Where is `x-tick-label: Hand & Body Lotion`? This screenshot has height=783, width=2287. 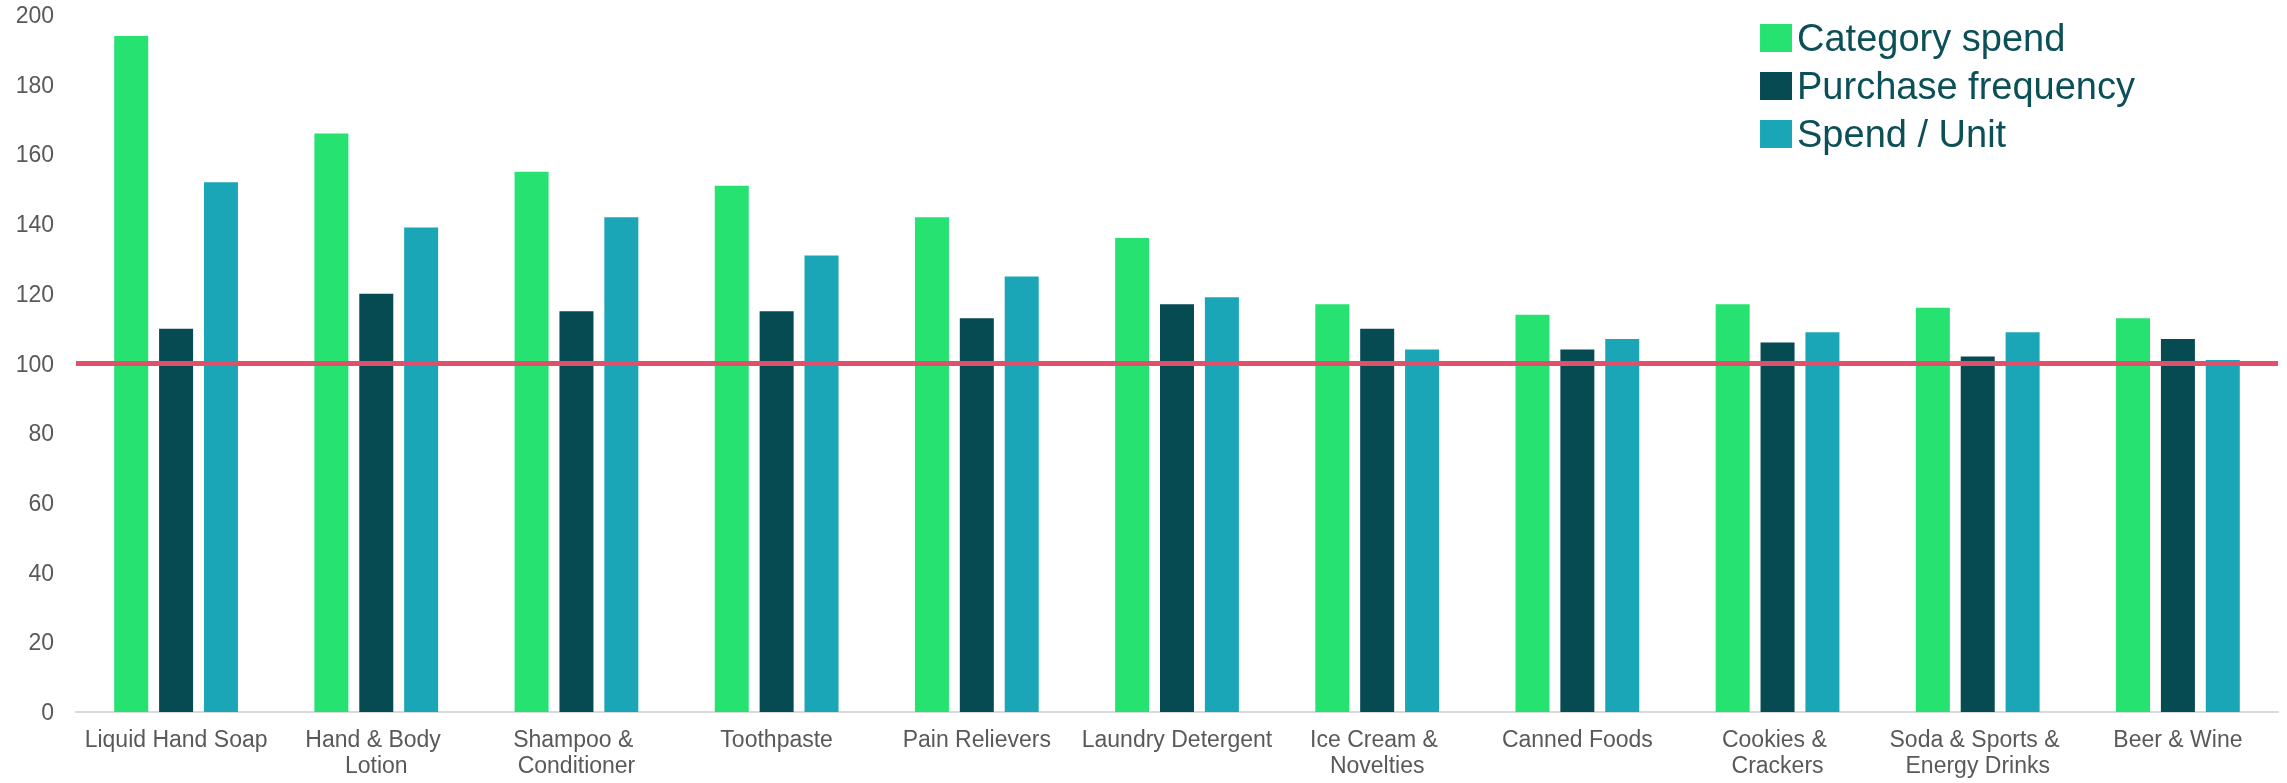
x-tick-label: Hand & Body Lotion is located at coordinates (376, 752).